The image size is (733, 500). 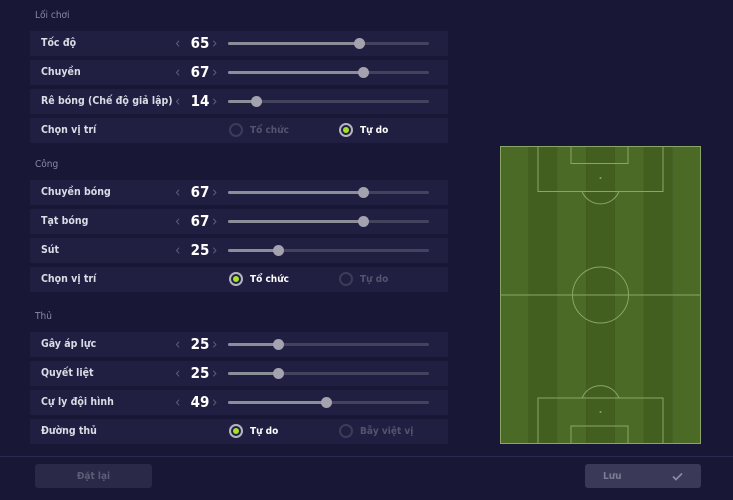 What do you see at coordinates (76, 192) in the screenshot?
I see `row-label: Chuyền bóng` at bounding box center [76, 192].